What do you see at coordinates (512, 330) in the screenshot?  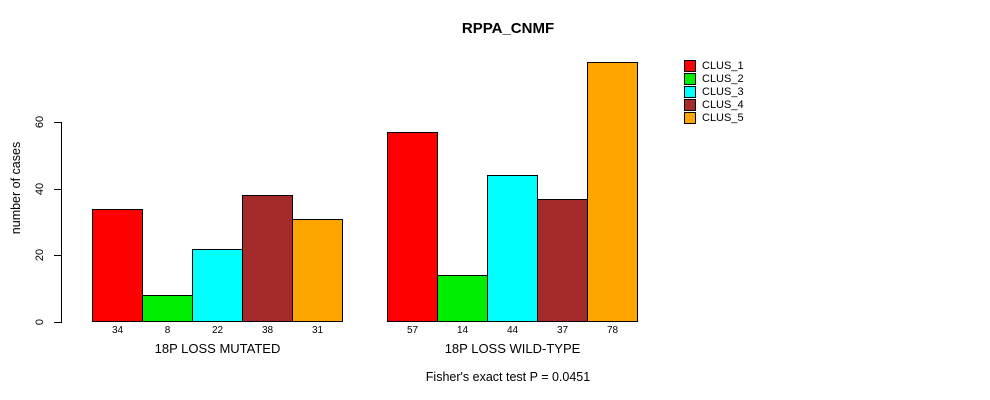 I see `bar-value-label: 44` at bounding box center [512, 330].